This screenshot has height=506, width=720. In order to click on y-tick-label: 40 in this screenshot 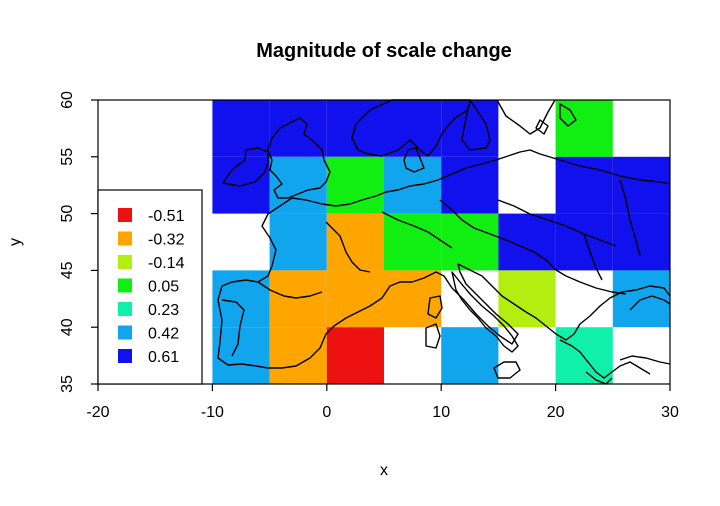, I will do `click(67, 327)`.